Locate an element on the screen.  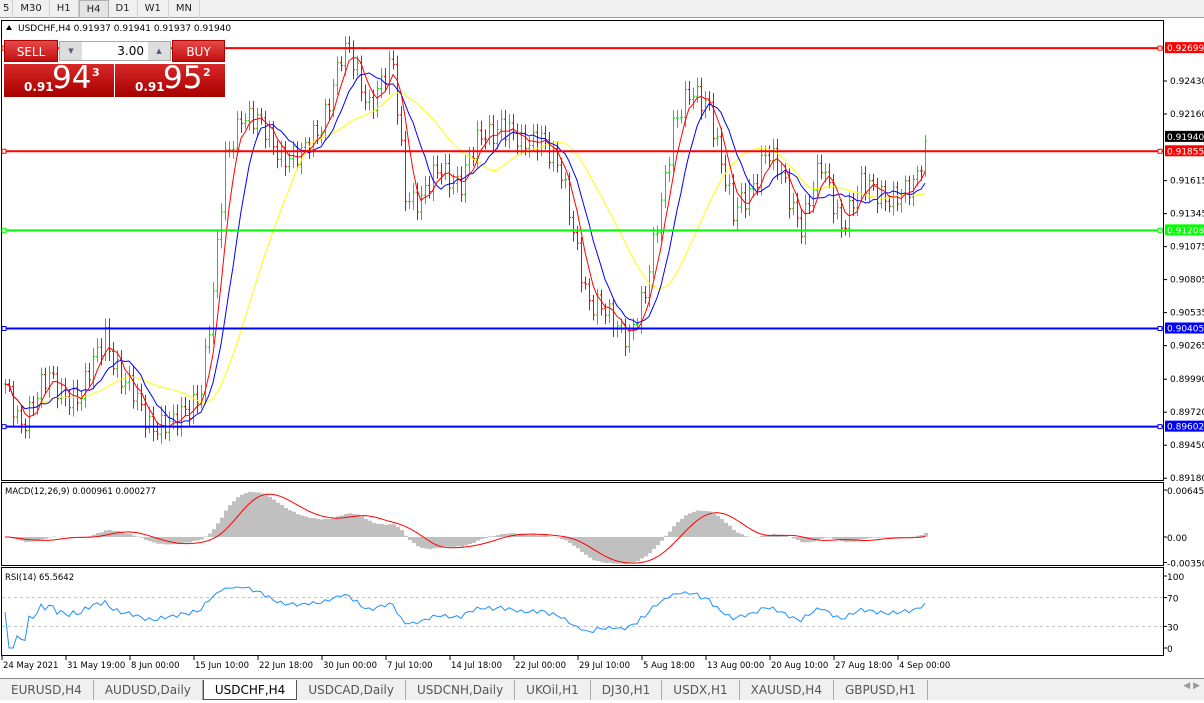
line-price-badge is located at coordinates (1184, 328).